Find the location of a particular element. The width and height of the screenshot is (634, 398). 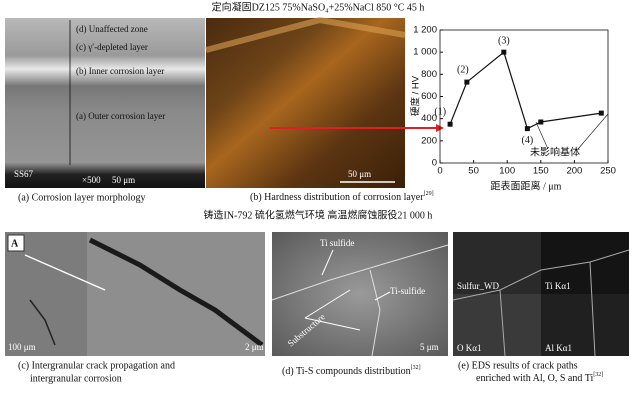

title-middle: 铸造IN-792 硫化氢燃气环境 高温燃腐蚀服役21 000 h is located at coordinates (318, 214).